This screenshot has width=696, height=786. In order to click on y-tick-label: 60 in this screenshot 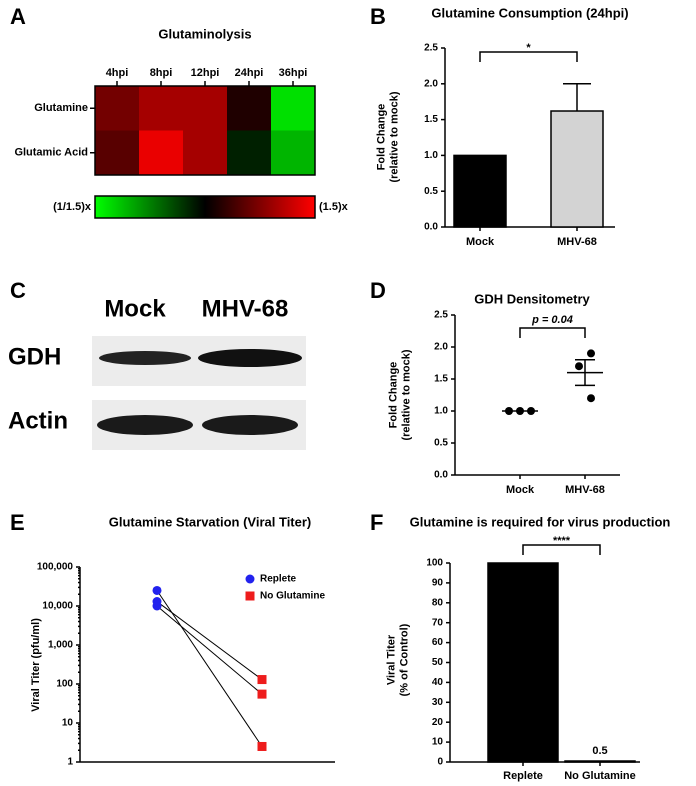, I will do `click(438, 642)`.